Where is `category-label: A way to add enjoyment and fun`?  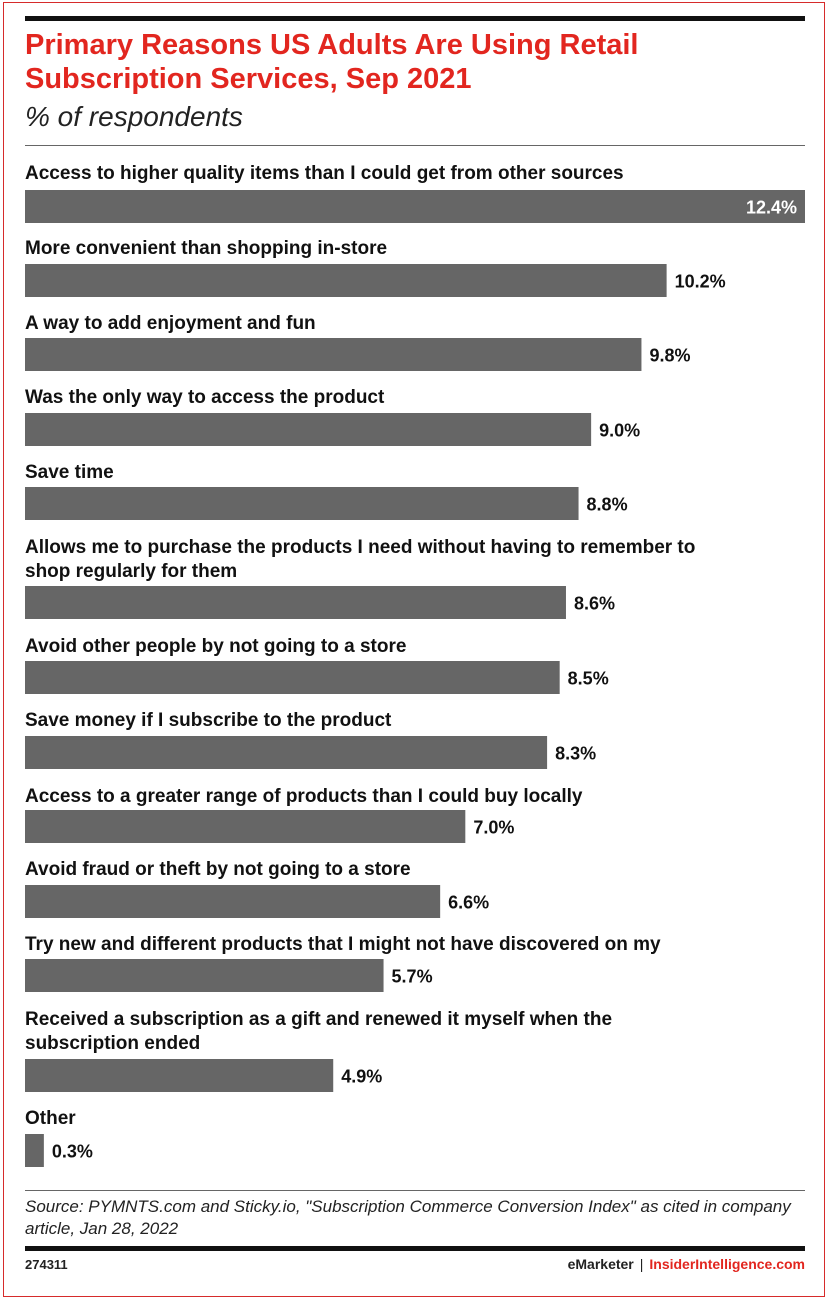
category-label: A way to add enjoyment and fun is located at coordinates (170, 323).